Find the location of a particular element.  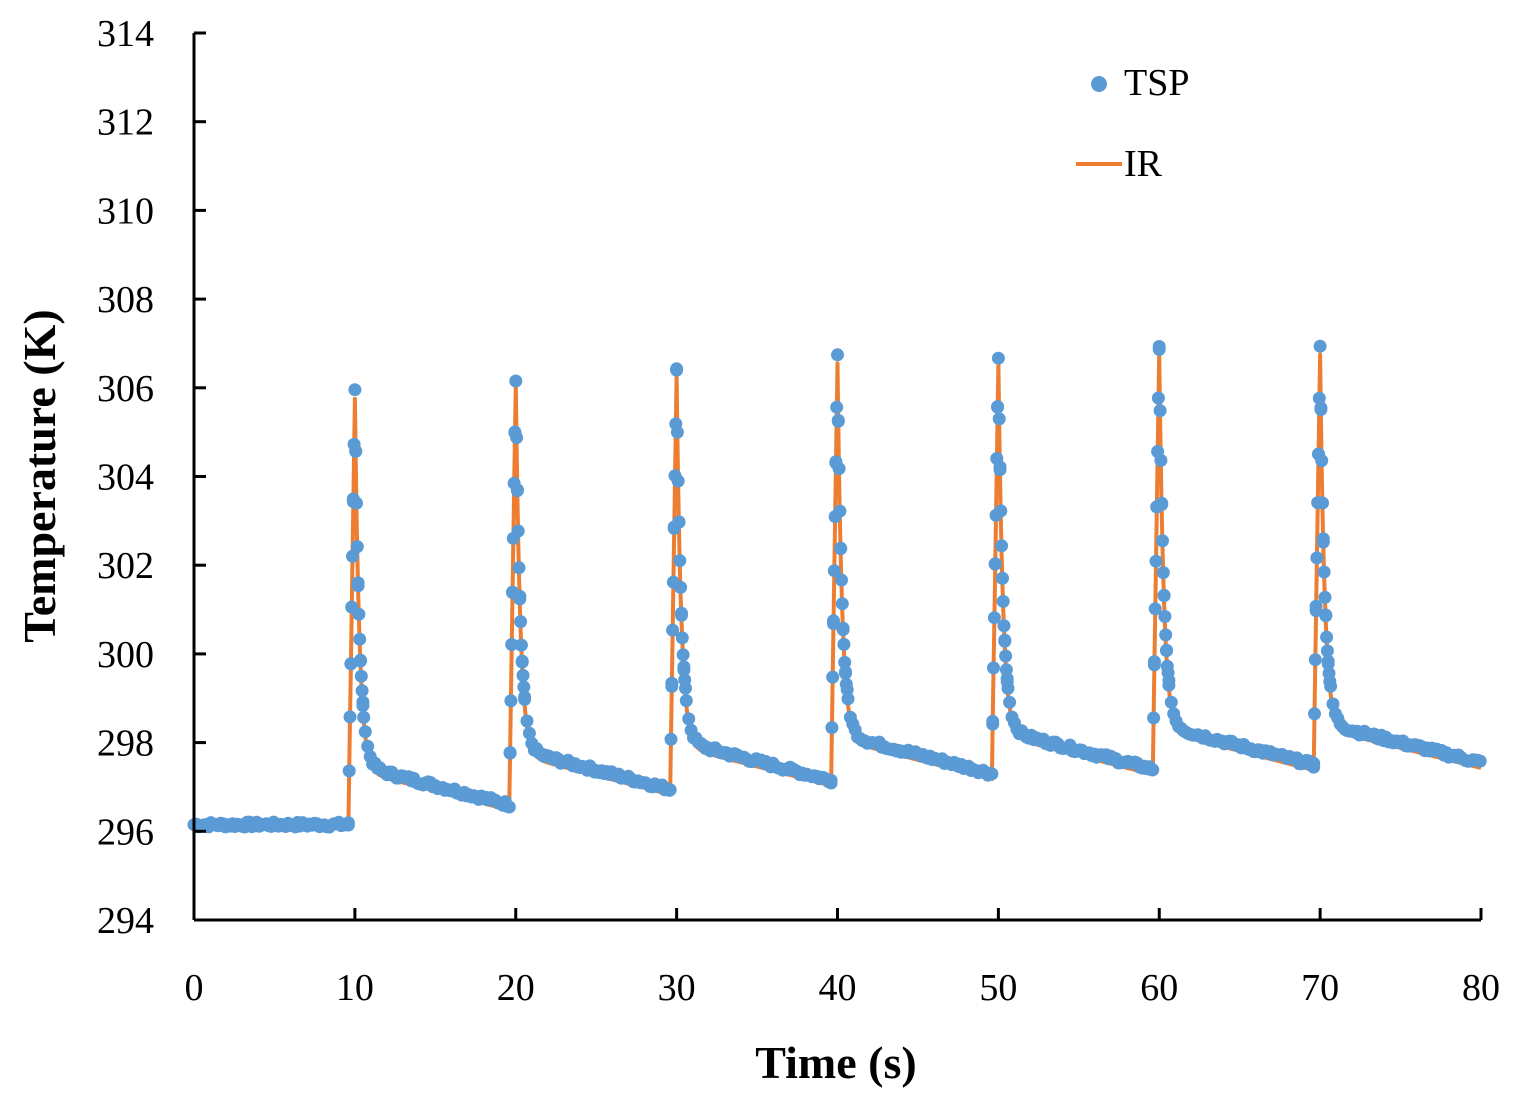

y-tick-label: 296 is located at coordinates (125, 832).